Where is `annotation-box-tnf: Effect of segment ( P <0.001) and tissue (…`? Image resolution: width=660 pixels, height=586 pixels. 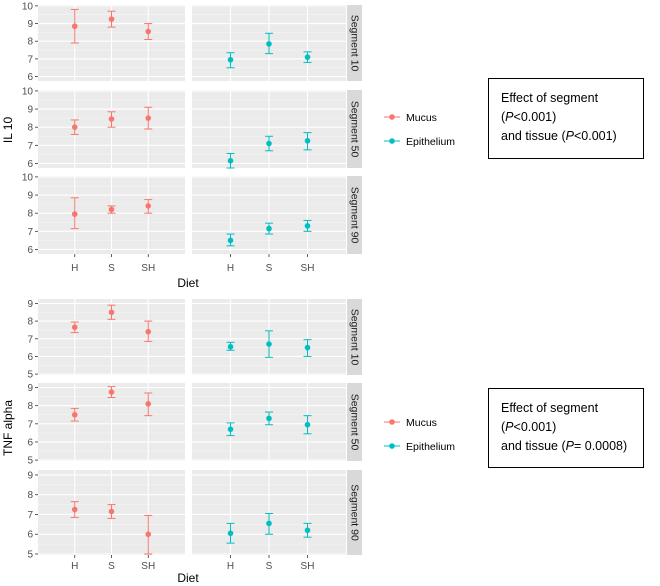
annotation-box-tnf: Effect of segment ( P <0.001) and tissue (… is located at coordinates (566, 428).